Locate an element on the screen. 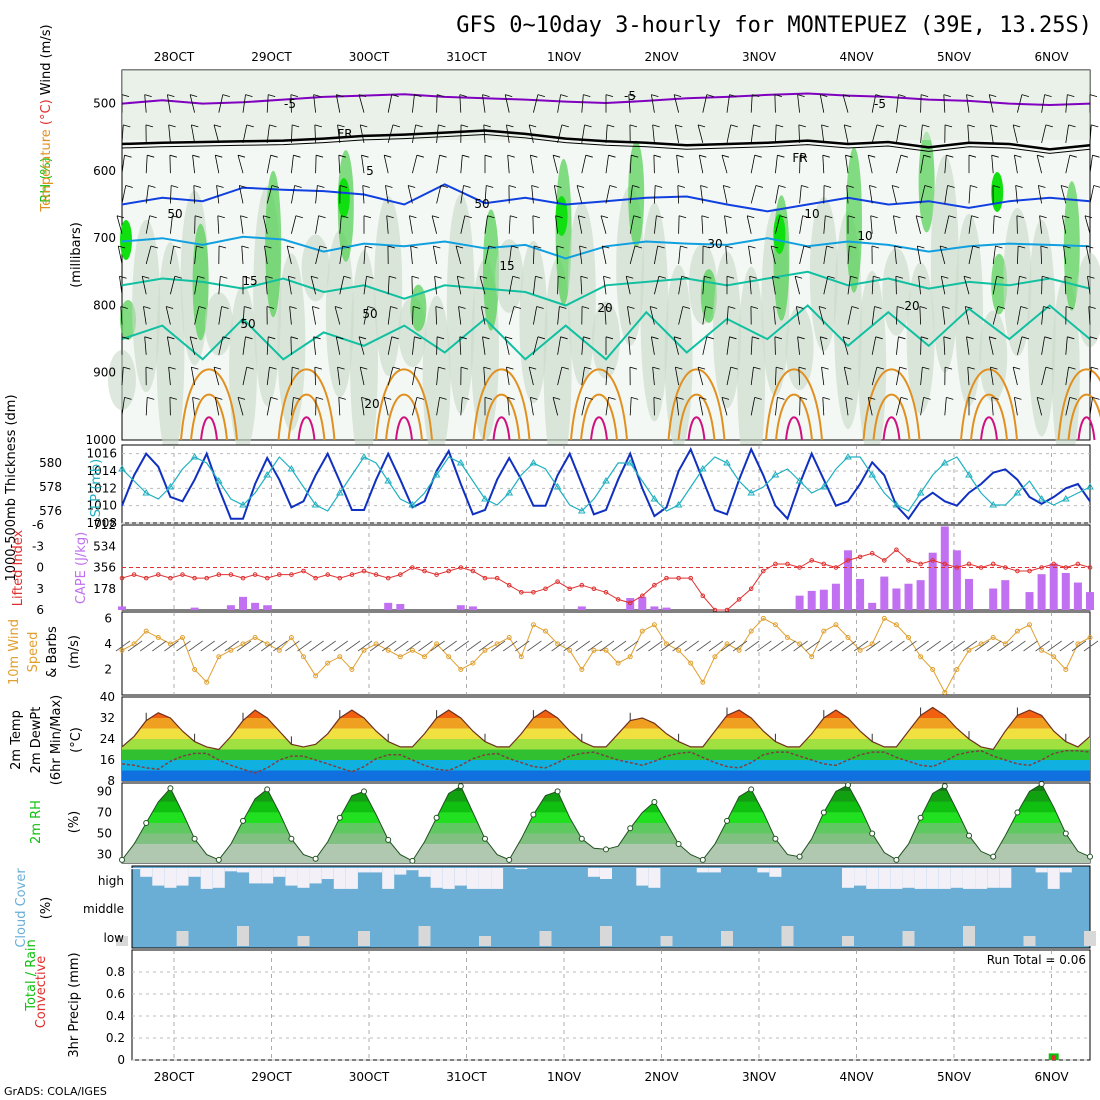  cloud-low-bar is located at coordinates (787, 936).